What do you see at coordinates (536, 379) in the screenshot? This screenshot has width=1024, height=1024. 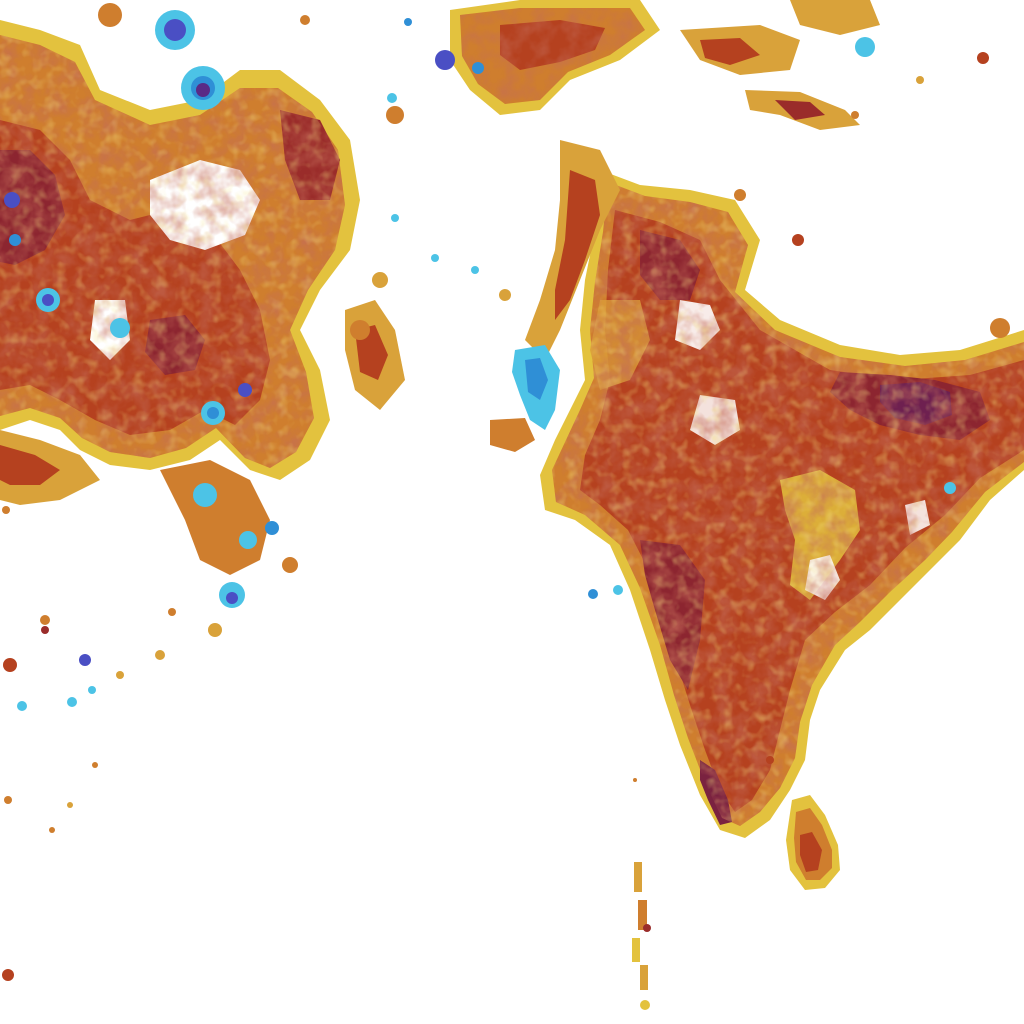 I see `kutch-cold-core` at bounding box center [536, 379].